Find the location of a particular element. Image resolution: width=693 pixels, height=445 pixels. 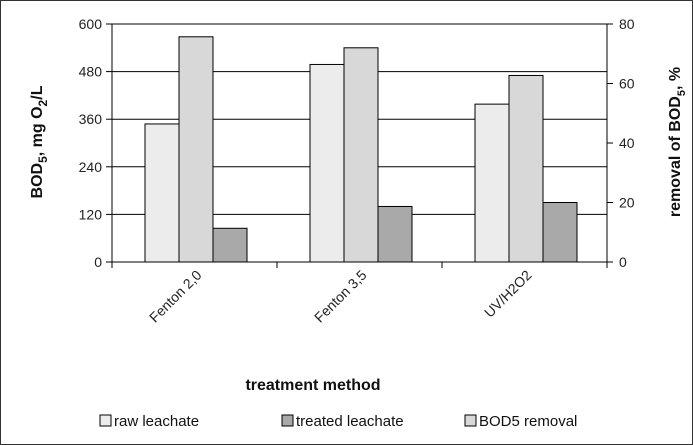

left-tick-label-2: 240 is located at coordinates (91, 167).